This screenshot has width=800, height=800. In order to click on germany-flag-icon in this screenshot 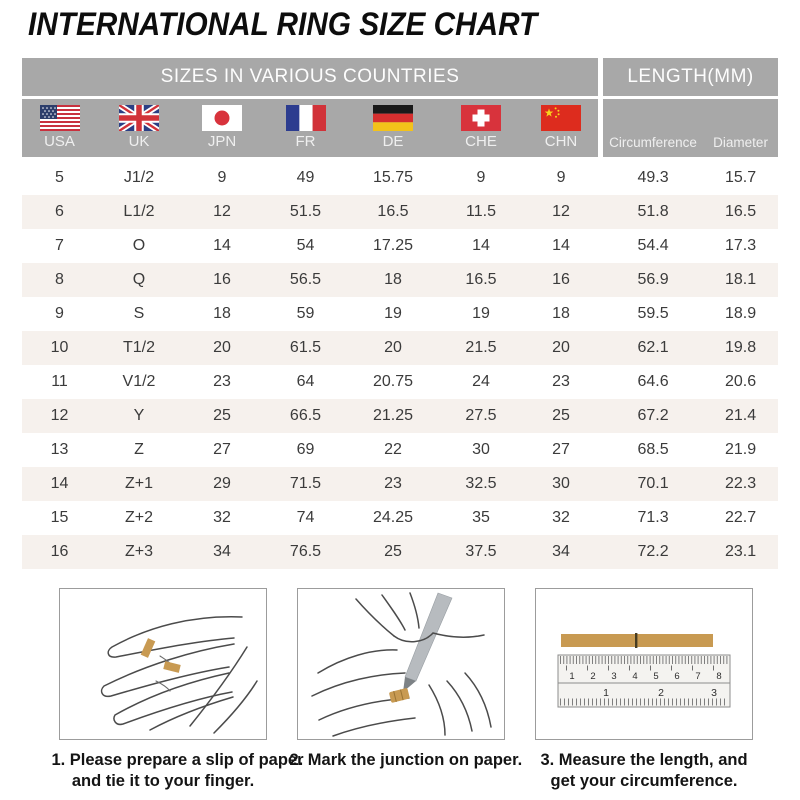, I will do `click(393, 118)`.